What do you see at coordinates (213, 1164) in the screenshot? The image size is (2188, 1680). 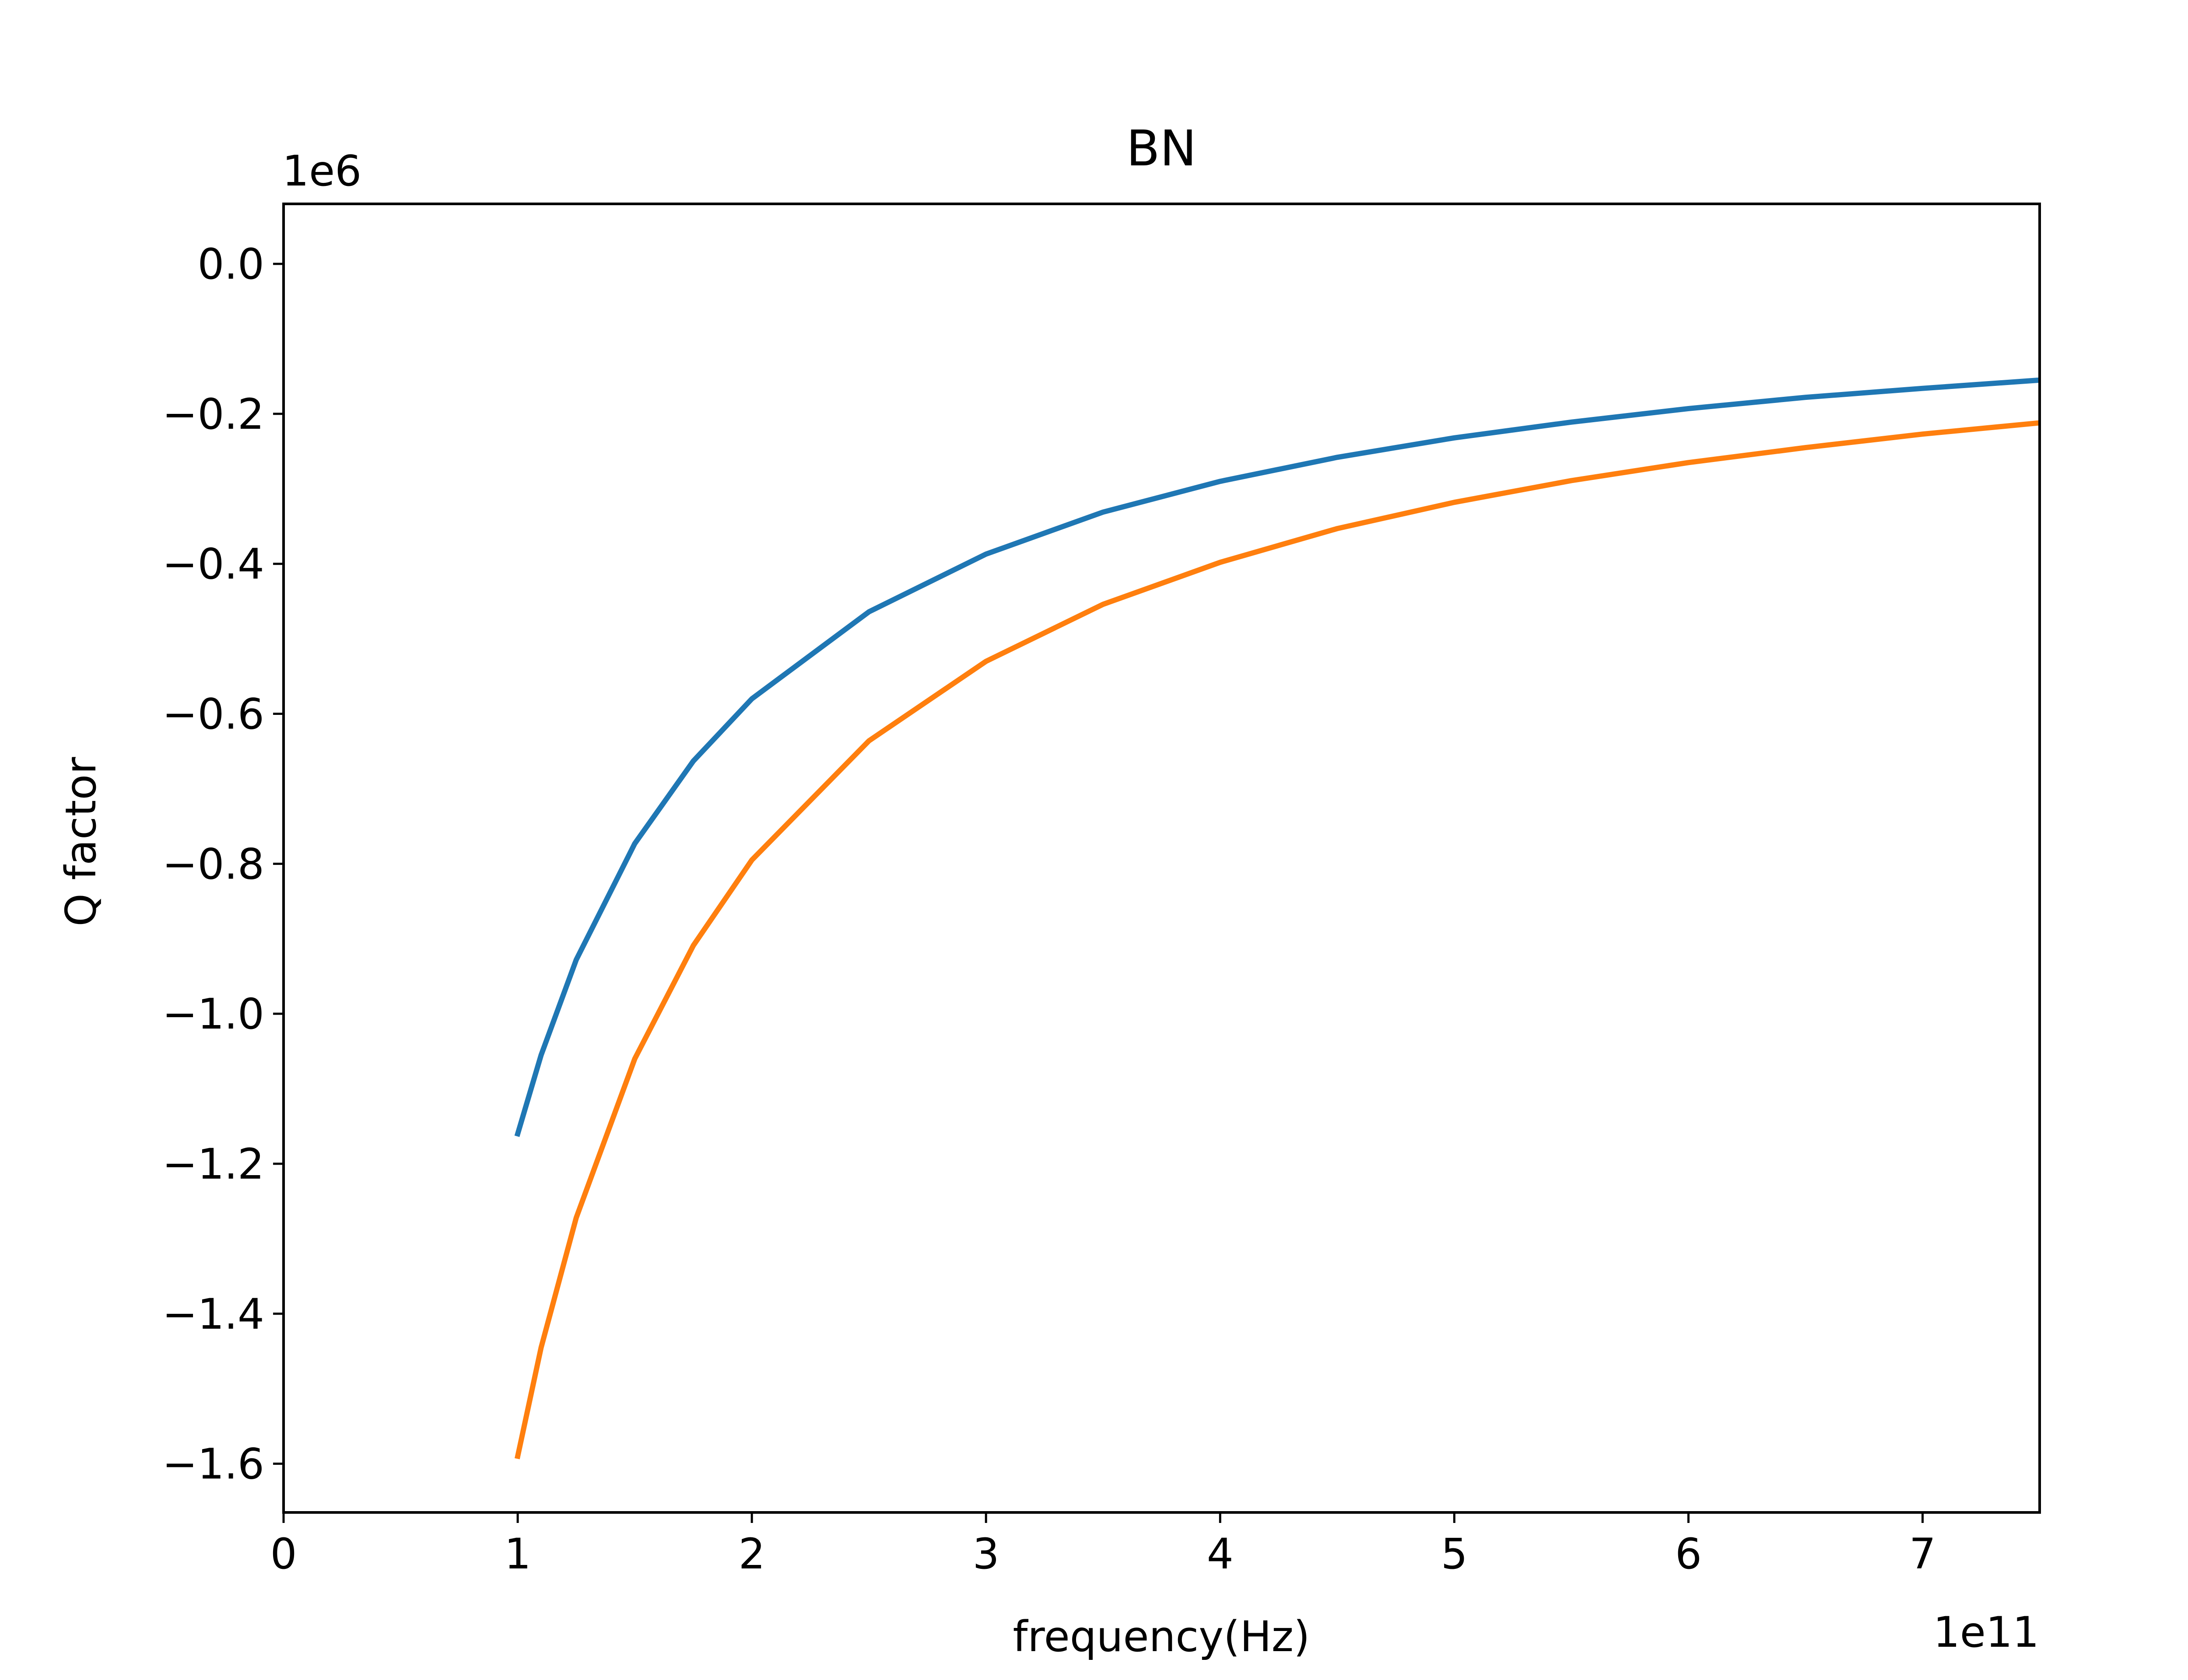 I see `y-tick-label: −1.2` at bounding box center [213, 1164].